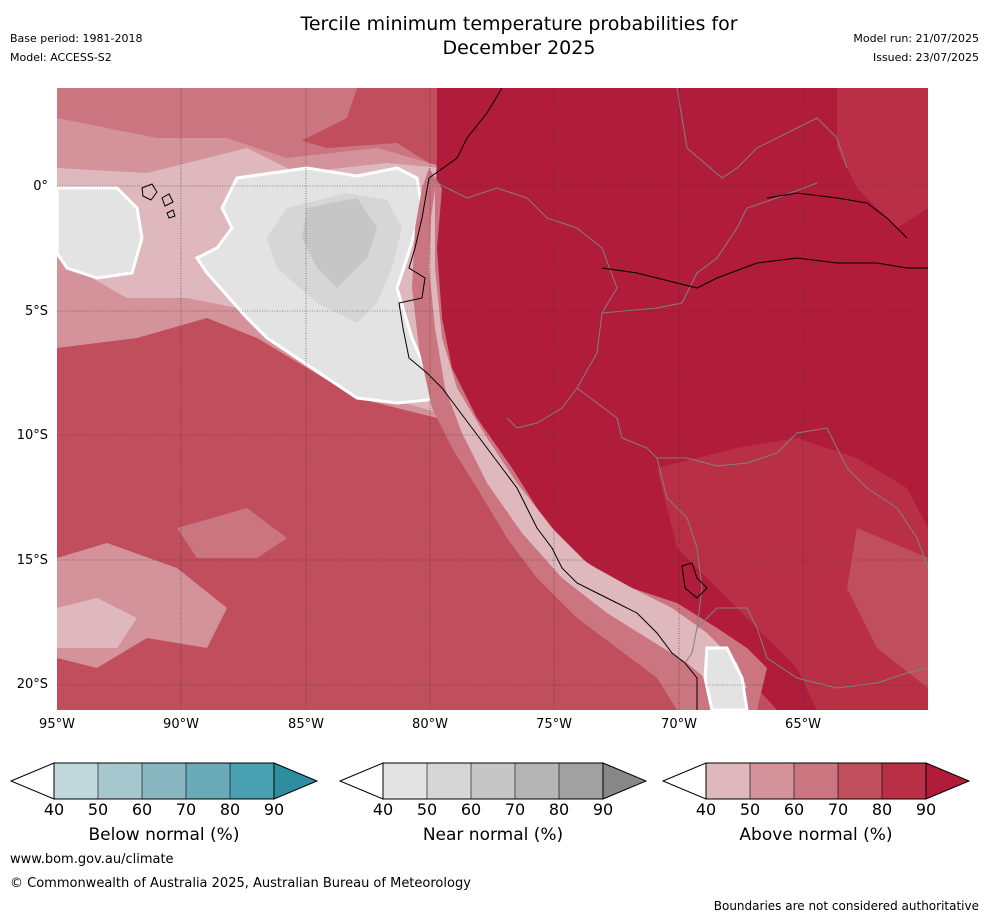  Describe the element at coordinates (100, 233) in the screenshot. I see `near-normal-region-galapagos` at that location.